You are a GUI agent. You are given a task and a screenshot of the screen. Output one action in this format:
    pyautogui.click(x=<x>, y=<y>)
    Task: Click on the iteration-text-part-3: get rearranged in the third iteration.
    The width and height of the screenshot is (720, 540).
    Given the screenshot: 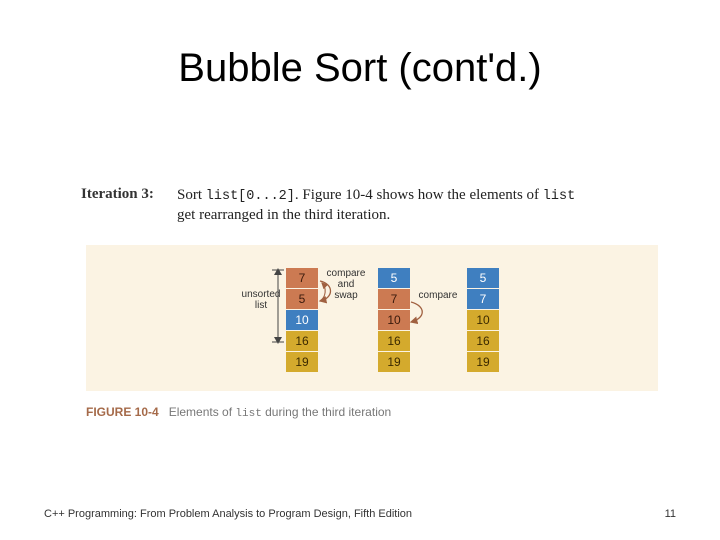 What is the action you would take?
    pyautogui.click(x=284, y=215)
    